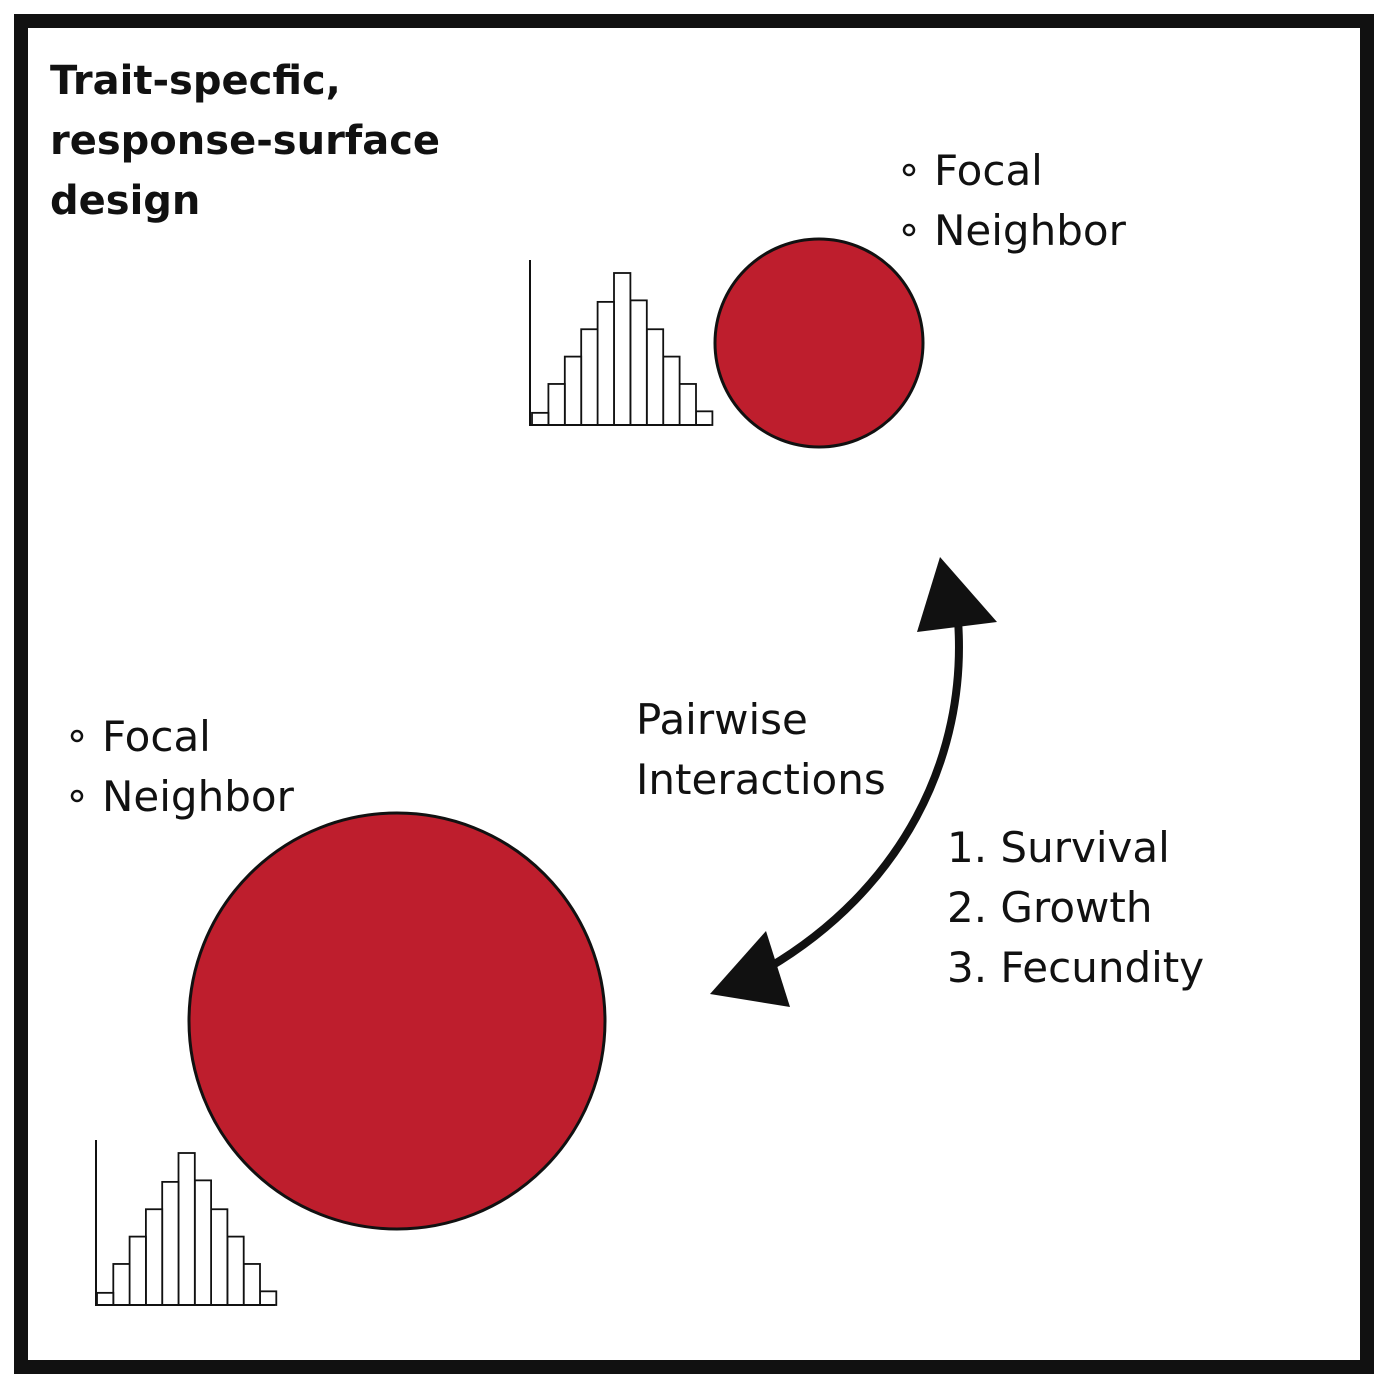 The width and height of the screenshot is (1397, 1392). What do you see at coordinates (1075, 967) in the screenshot?
I see `outcome-fecundity: 3. Fecundity` at bounding box center [1075, 967].